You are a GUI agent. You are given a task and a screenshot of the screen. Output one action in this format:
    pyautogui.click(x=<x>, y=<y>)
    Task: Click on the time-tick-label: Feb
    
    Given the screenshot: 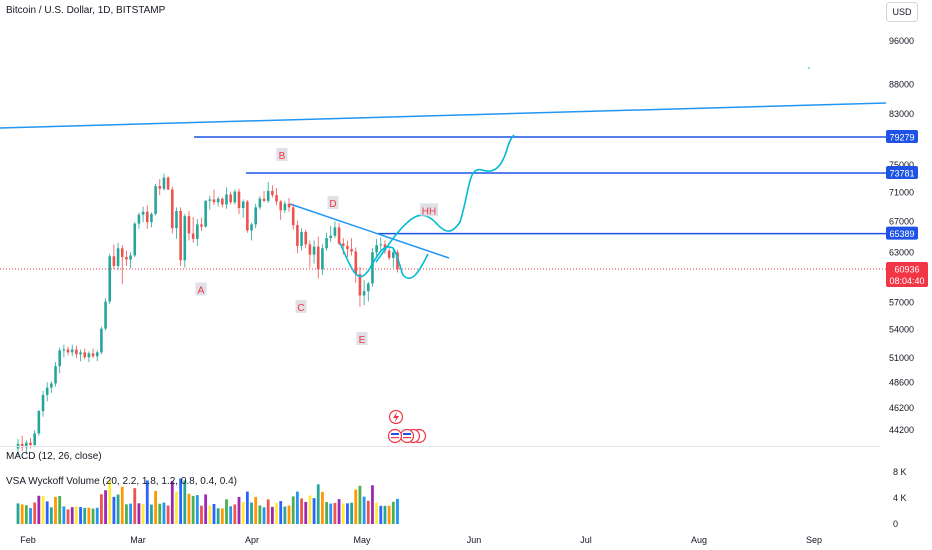 What is the action you would take?
    pyautogui.click(x=28, y=540)
    